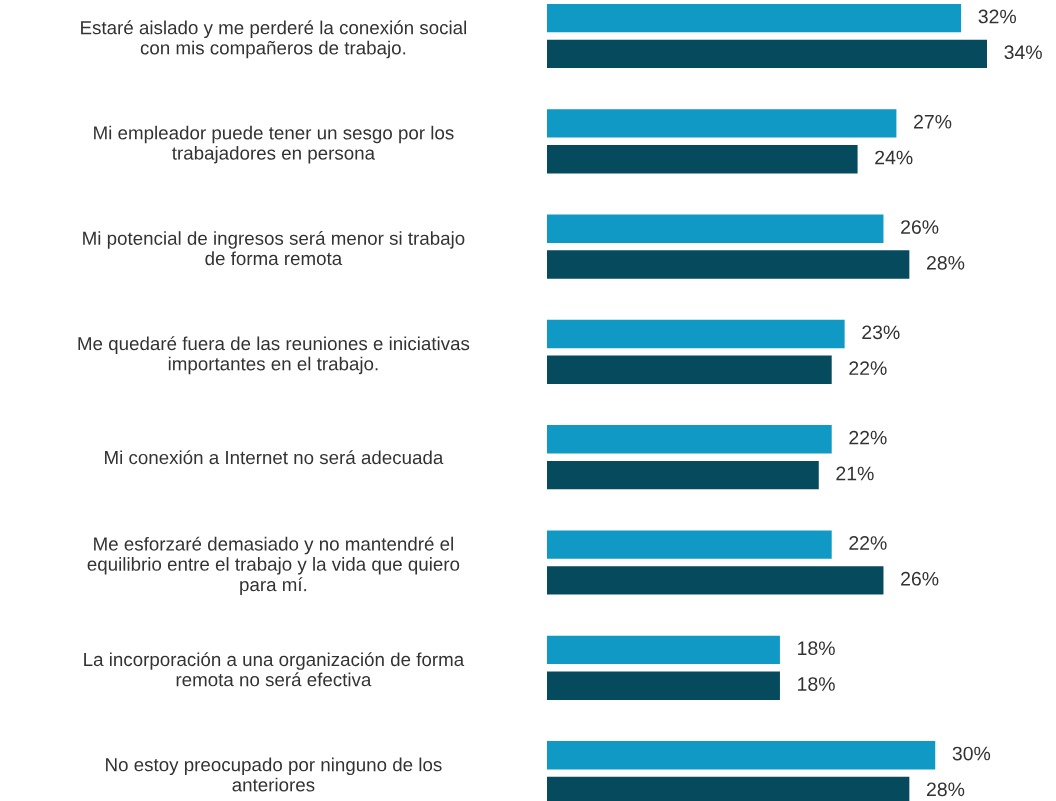  I want to click on y-tick-label: Mi potencial de ingresos será menor si trabajo de forma remota, so click(274, 248).